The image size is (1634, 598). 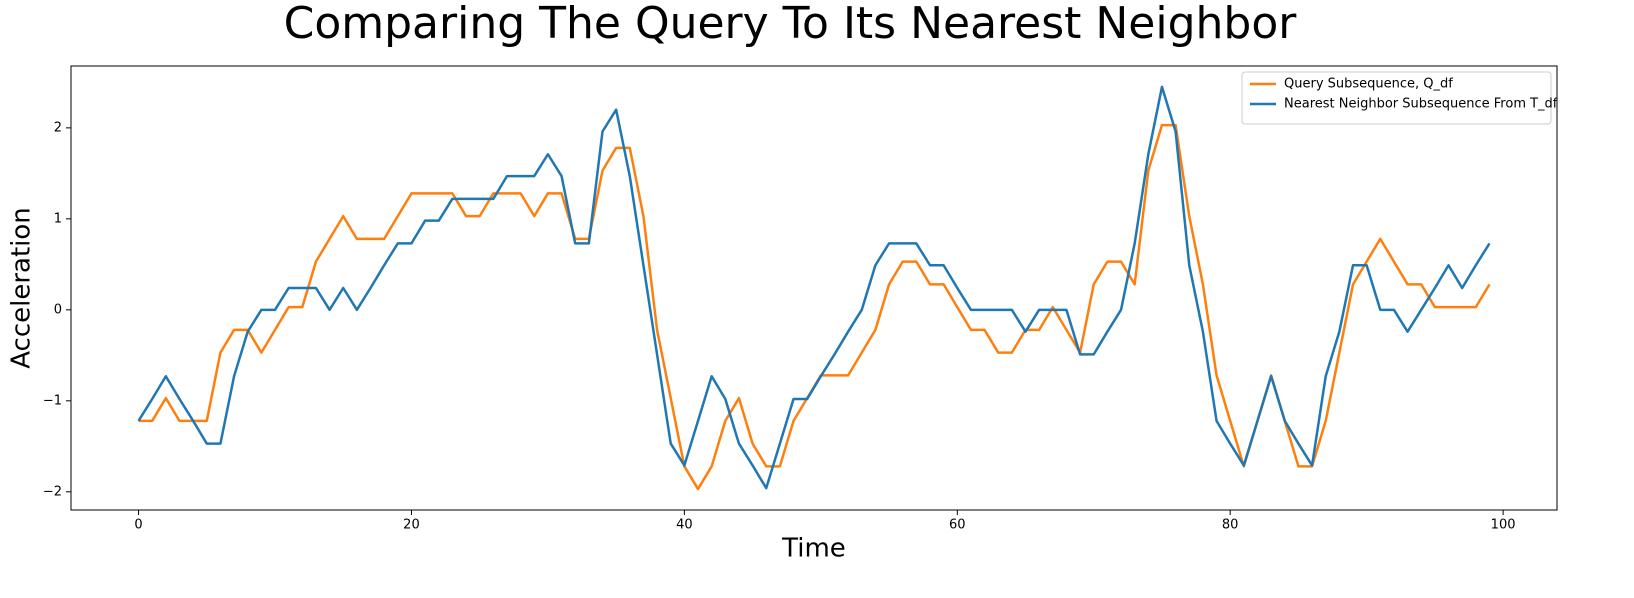 I want to click on y-axis-label: Acceleration, so click(x=22, y=288).